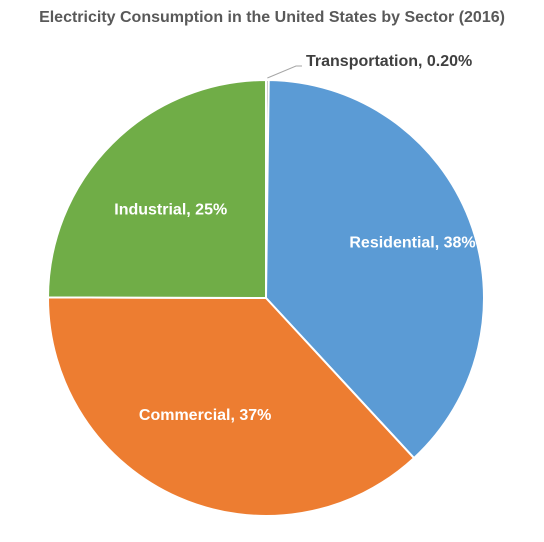  I want to click on leader-line-transportation, so click(284, 72).